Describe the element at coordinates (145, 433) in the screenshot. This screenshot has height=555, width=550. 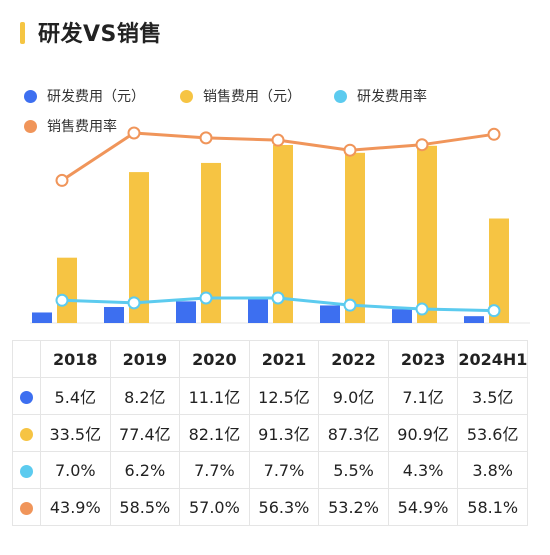
I see `table-cell: 77.4亿` at that location.